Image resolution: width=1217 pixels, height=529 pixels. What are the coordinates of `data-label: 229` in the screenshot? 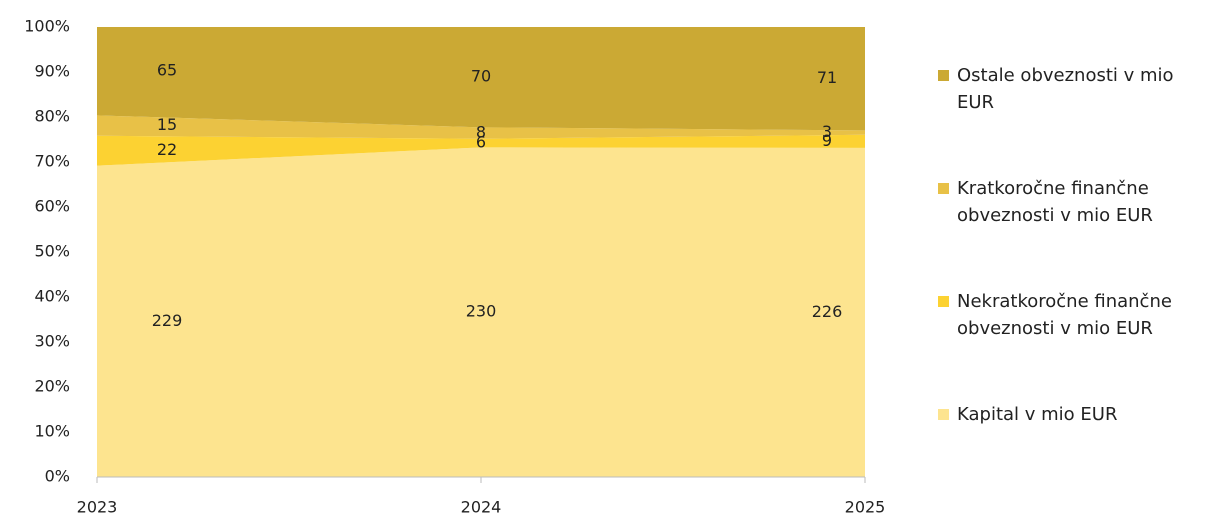 It's located at (167, 320).